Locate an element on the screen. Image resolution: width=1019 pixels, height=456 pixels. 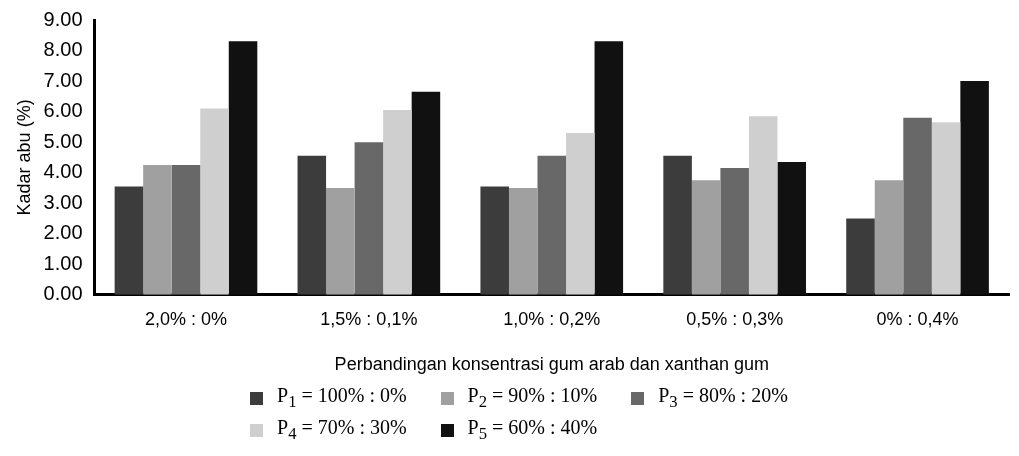
legend-label: P$_{1}$ = 100% : 0% is located at coordinates (342, 398).